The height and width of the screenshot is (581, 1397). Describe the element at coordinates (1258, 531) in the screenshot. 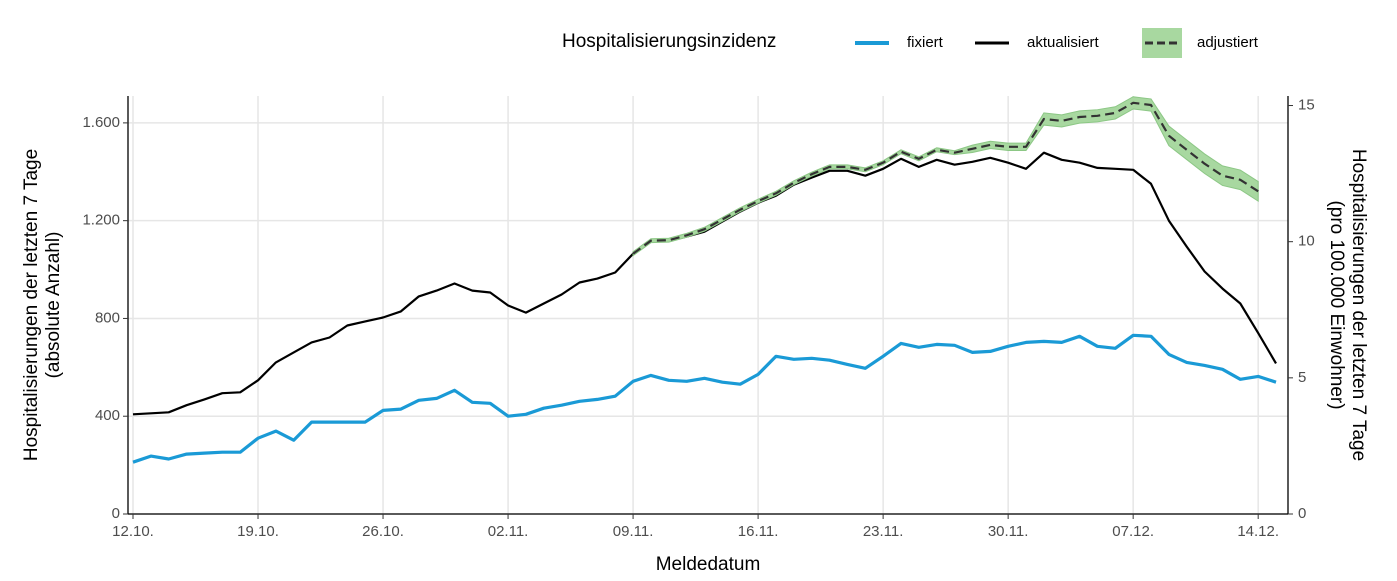

I see `x-tick-label: 14.12.` at that location.